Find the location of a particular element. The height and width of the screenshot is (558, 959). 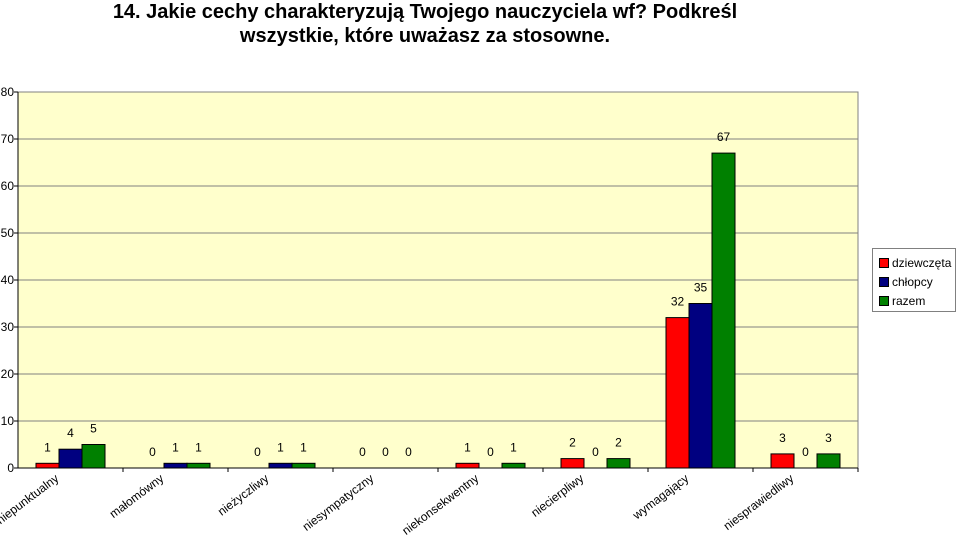

legend-label: chłopcy is located at coordinates (912, 281).